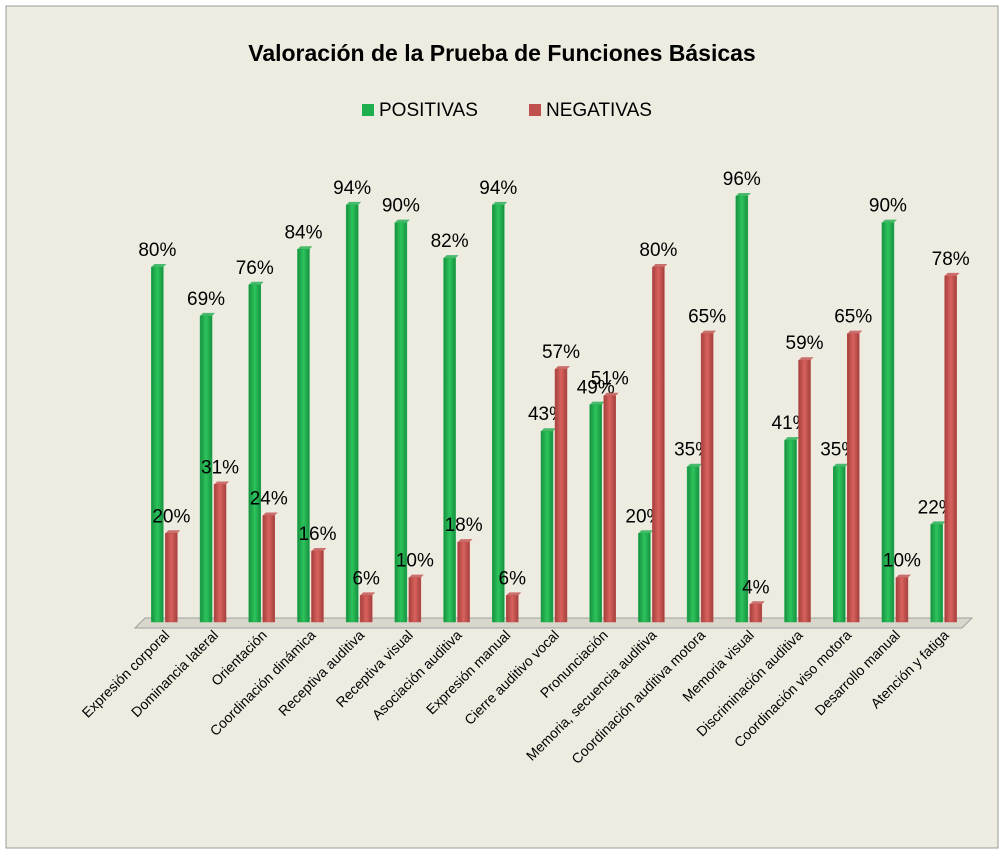 The image size is (1004, 859). I want to click on legend-label: NEGATIVAS, so click(599, 110).